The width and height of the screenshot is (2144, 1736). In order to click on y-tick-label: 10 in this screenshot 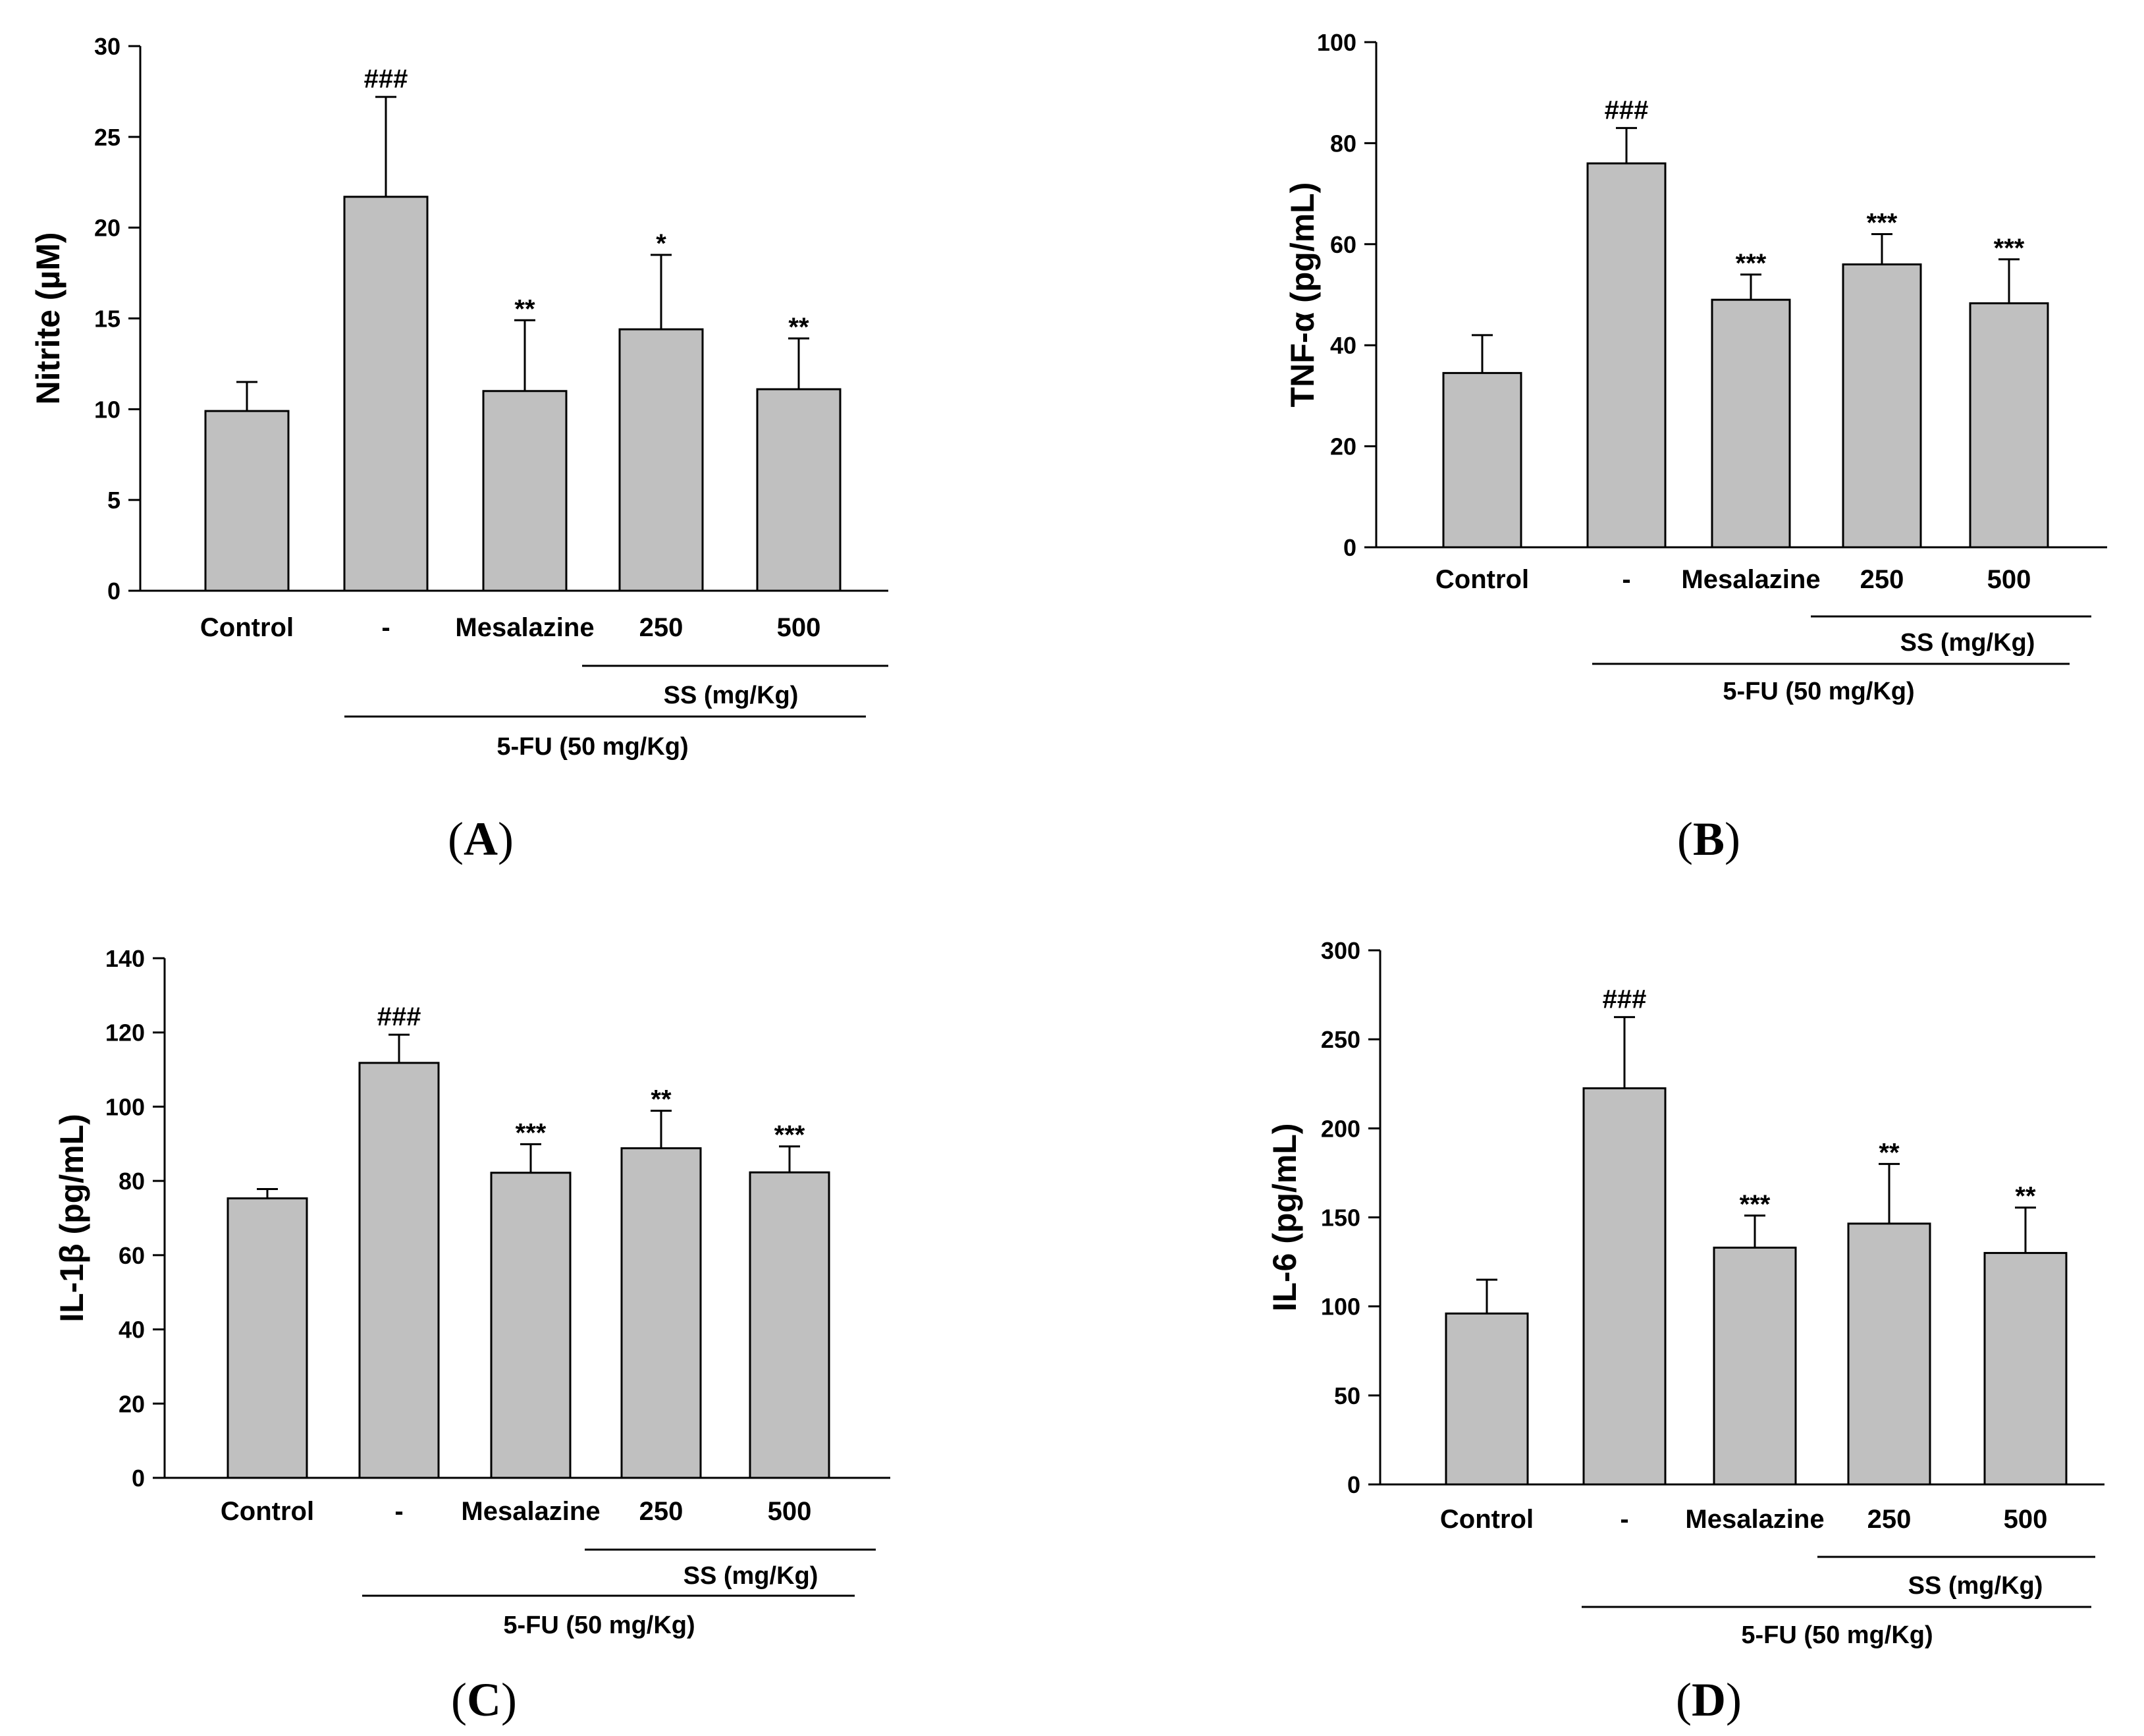, I will do `click(107, 409)`.